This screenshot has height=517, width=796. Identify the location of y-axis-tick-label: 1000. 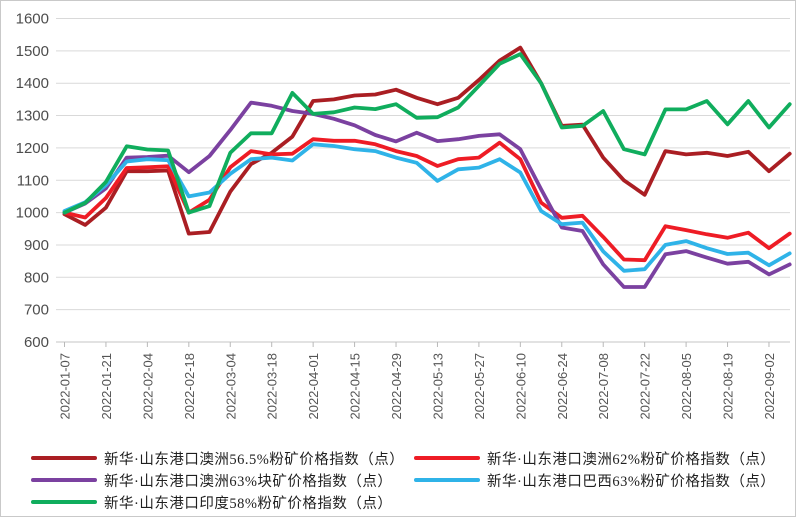
(32, 213).